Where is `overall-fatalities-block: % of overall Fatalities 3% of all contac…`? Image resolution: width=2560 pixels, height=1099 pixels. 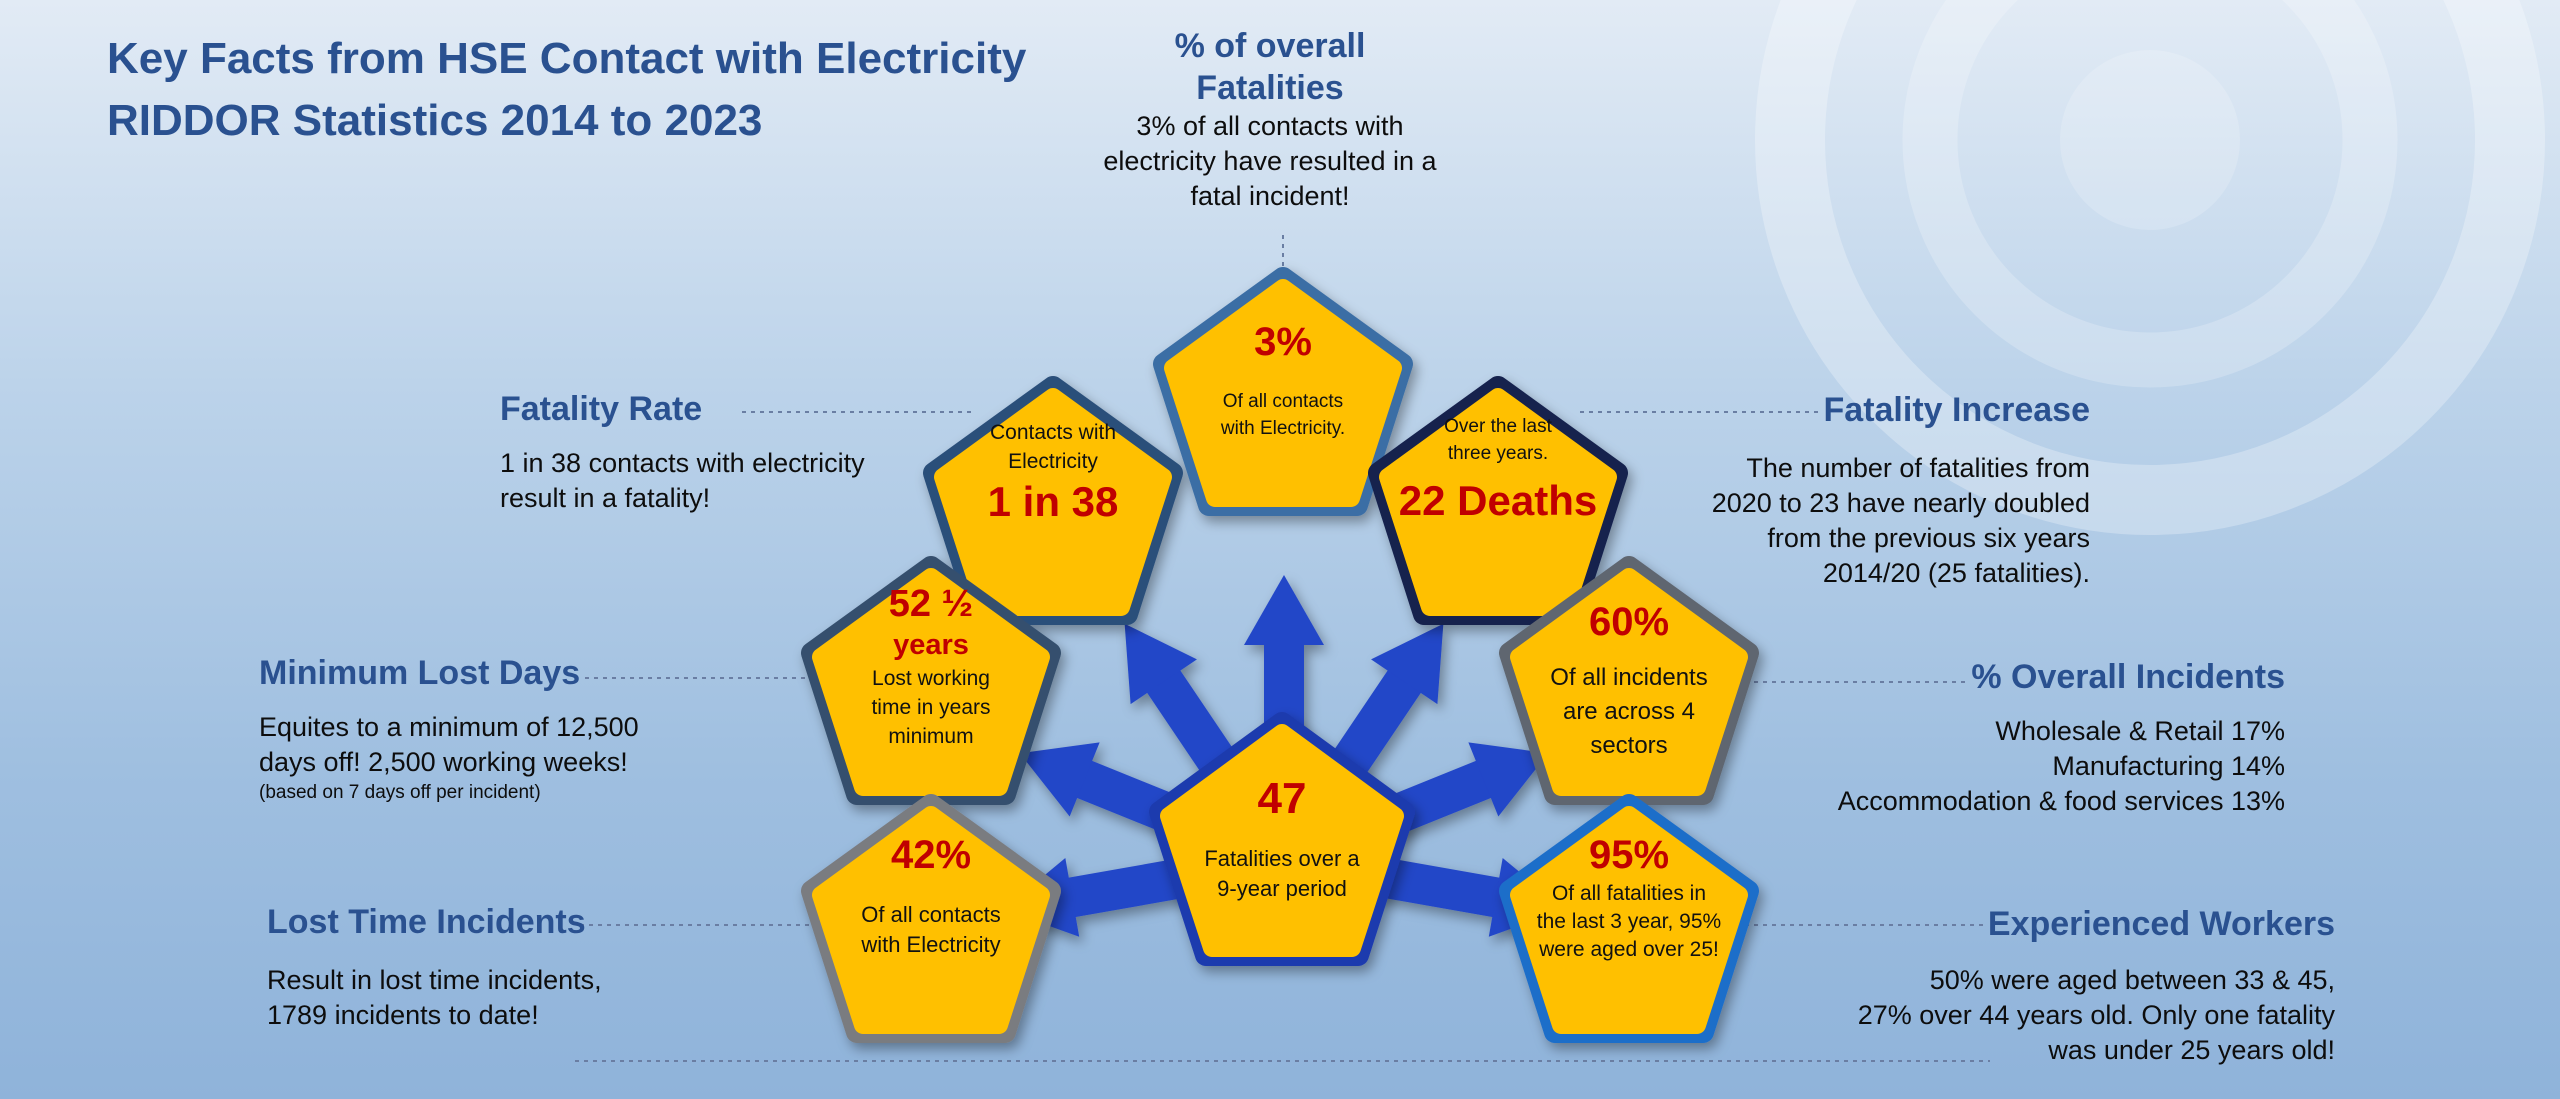 overall-fatalities-block: % of overall Fatalities 3% of all contac… is located at coordinates (1270, 119).